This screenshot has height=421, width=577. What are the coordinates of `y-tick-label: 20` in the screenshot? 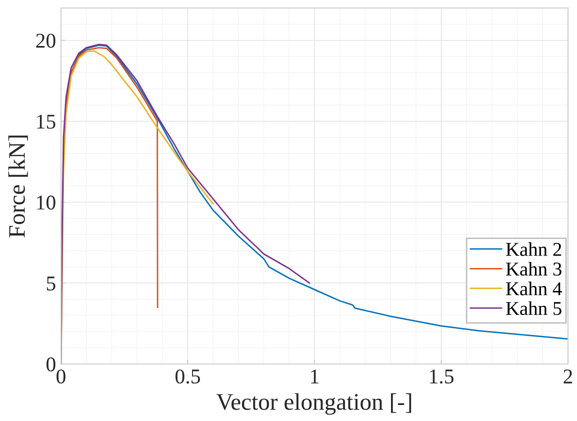 It's located at (46, 41).